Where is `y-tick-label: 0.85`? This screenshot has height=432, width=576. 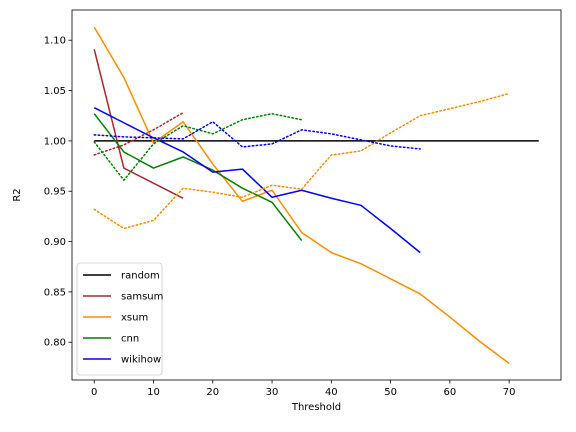
y-tick-label: 0.85 is located at coordinates (55, 292).